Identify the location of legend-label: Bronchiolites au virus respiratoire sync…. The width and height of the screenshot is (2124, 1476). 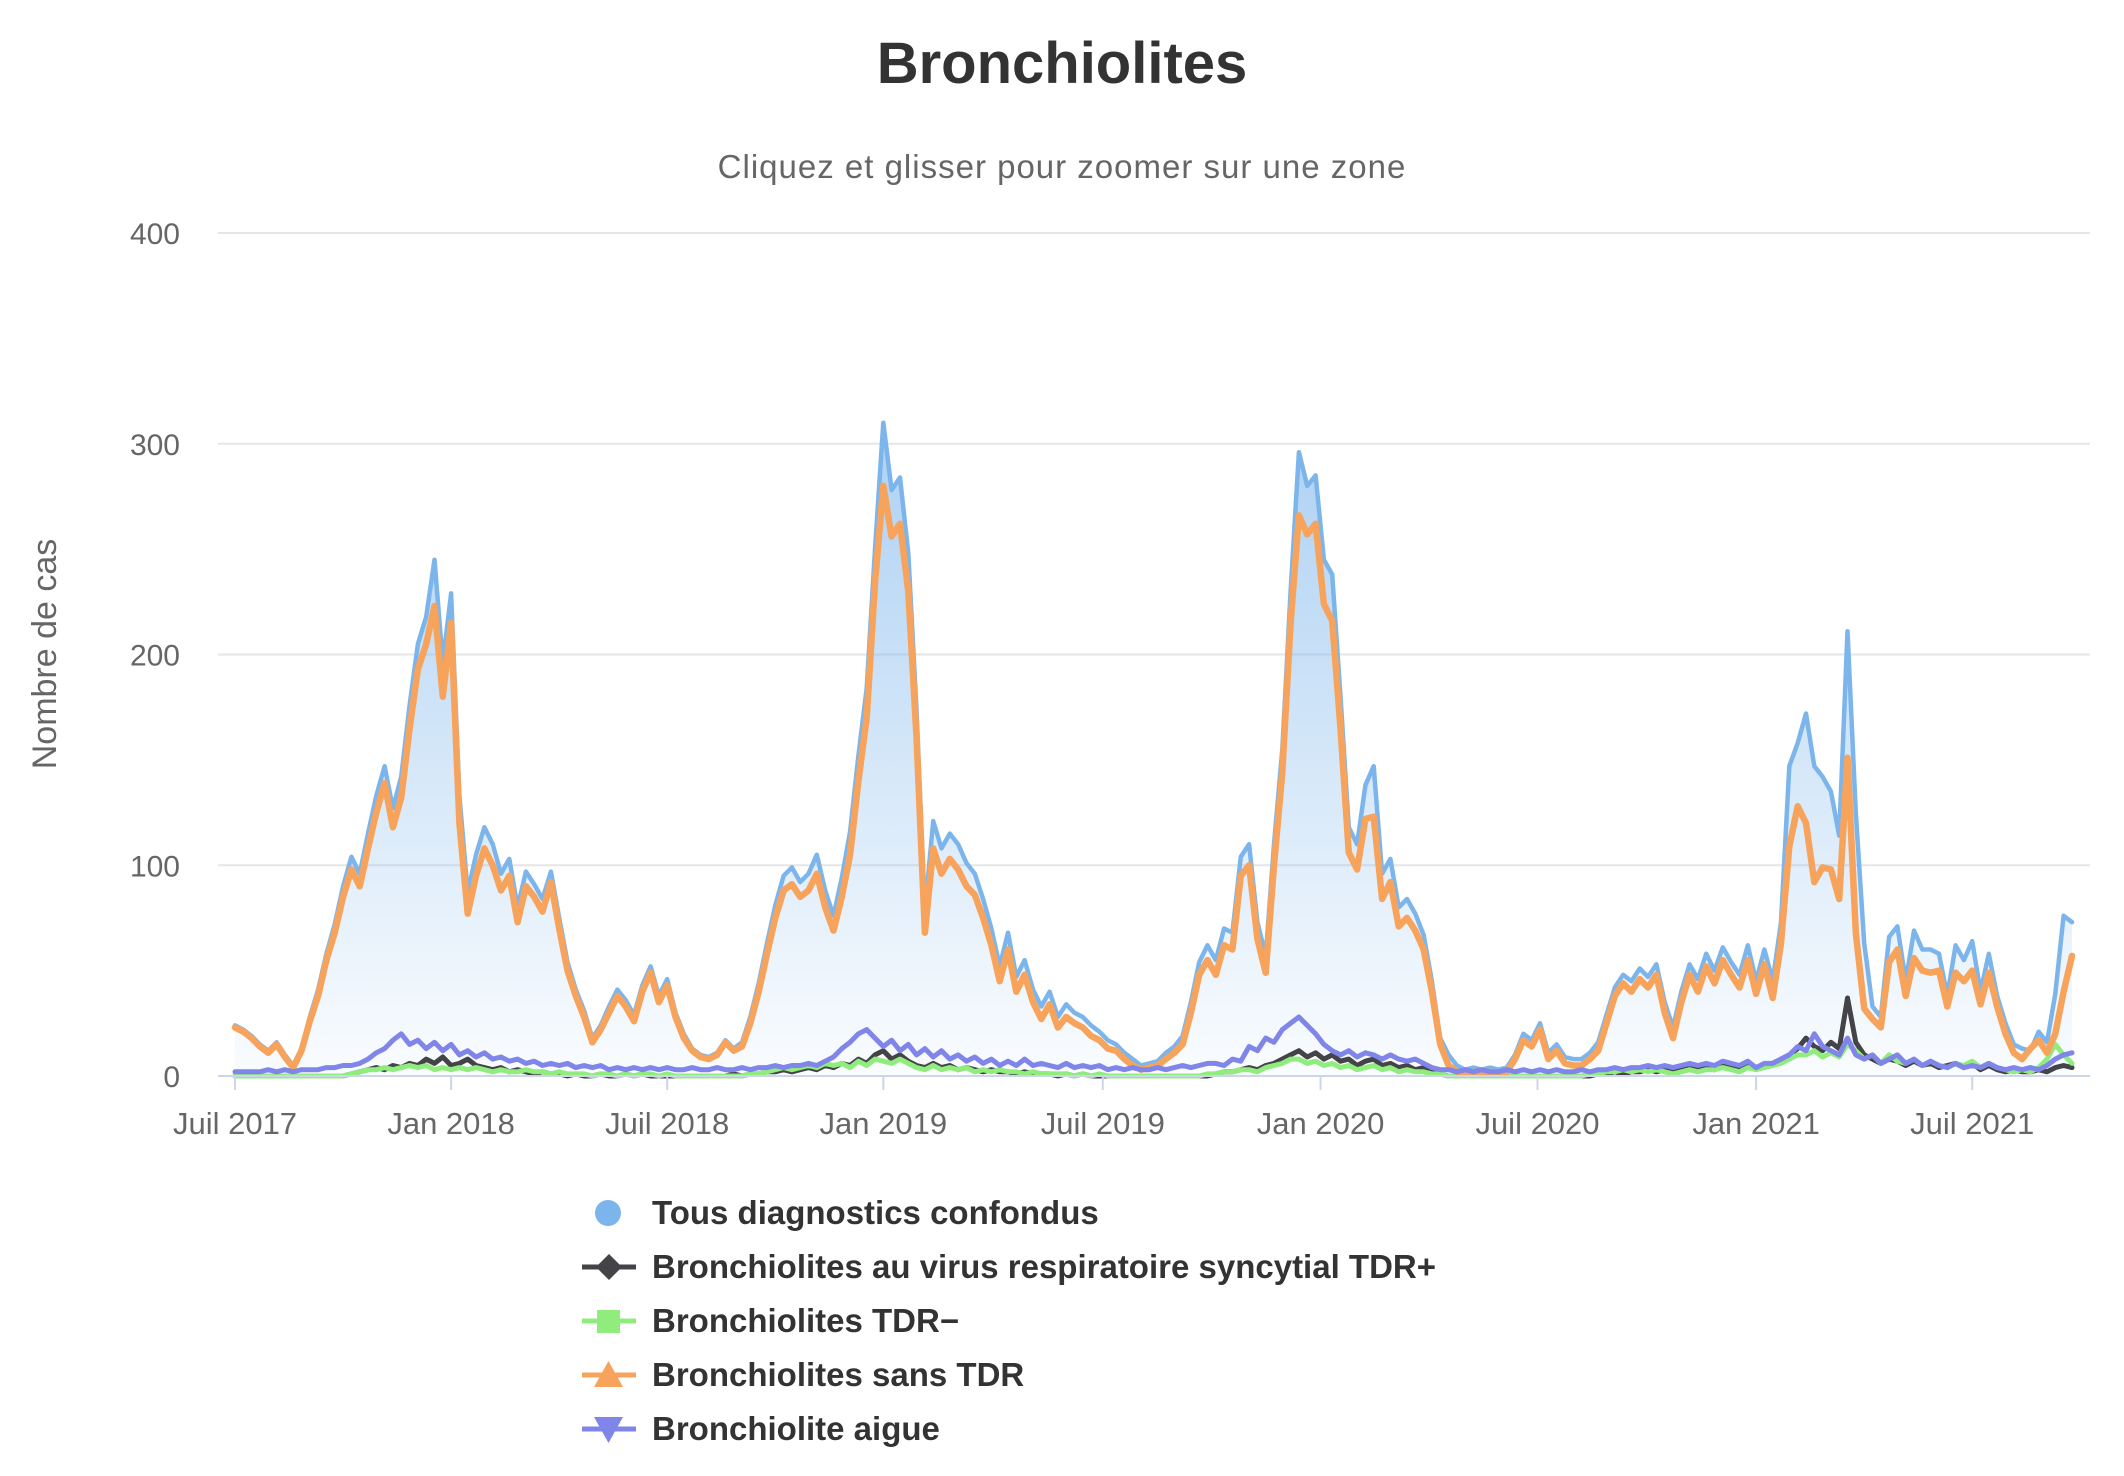
(1044, 1266).